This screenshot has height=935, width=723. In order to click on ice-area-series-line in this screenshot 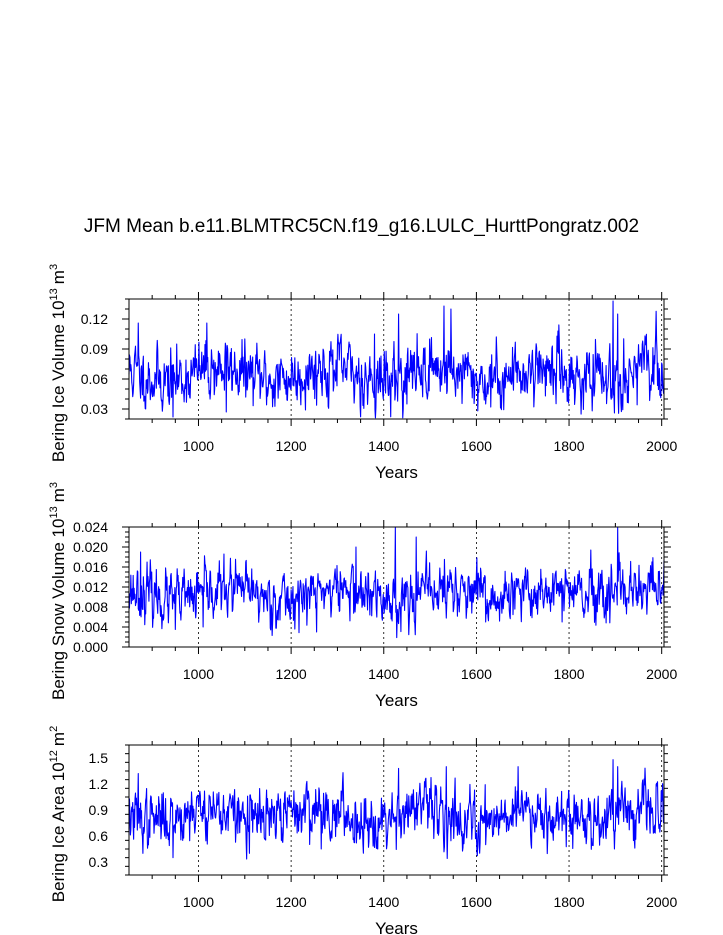, I will do `click(396, 809)`.